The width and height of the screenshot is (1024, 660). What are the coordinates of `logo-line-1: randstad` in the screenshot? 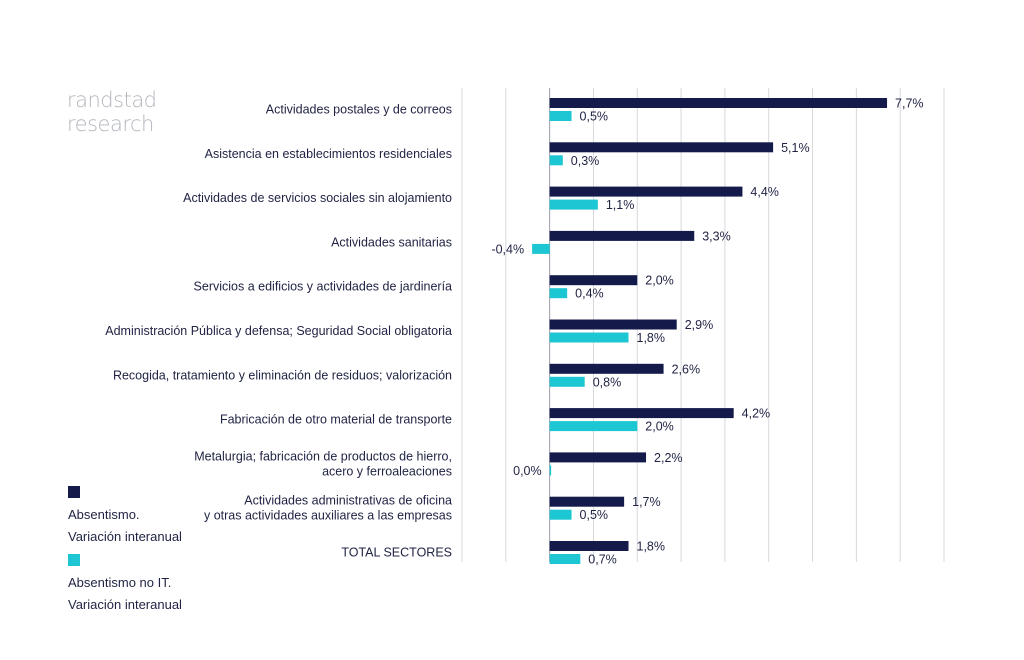 It's located at (112, 100).